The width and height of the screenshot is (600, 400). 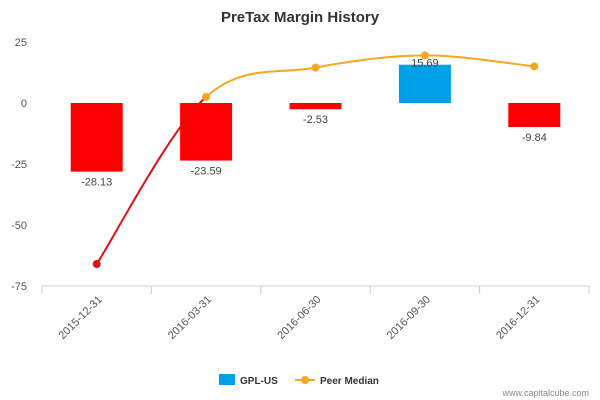 I want to click on x-tick-label: 2016-12-31, so click(x=518, y=318).